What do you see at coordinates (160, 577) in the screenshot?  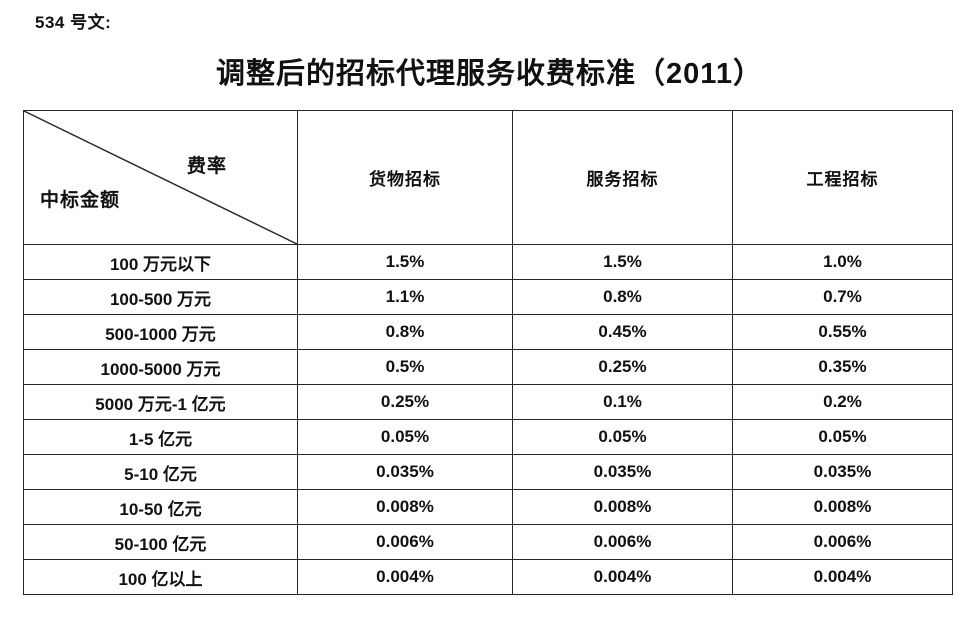 I see `row-amount-label: 100 亿以上` at bounding box center [160, 577].